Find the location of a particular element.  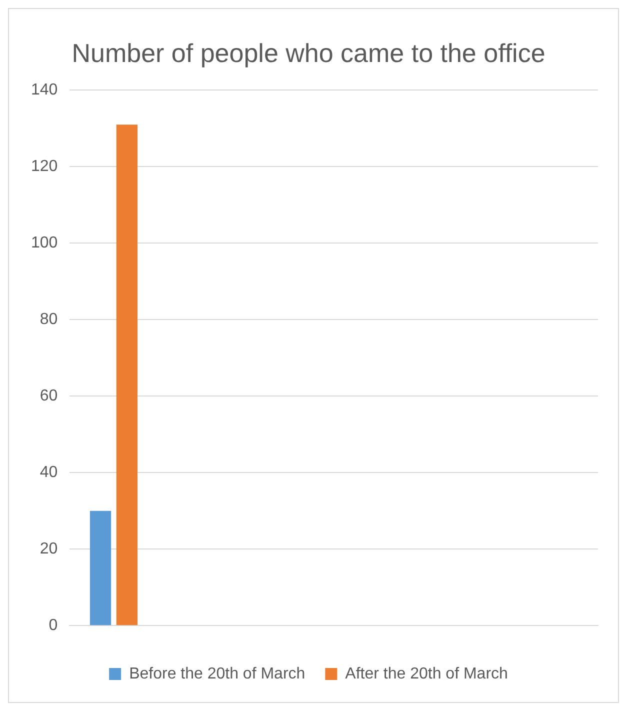

legend-label: After the 20th of March is located at coordinates (426, 673).